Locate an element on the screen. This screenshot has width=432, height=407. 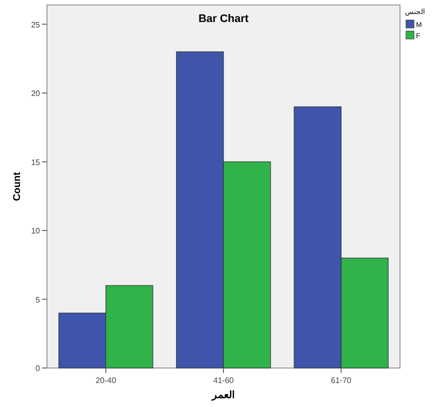
y-tick-label: 15 is located at coordinates (36, 162).